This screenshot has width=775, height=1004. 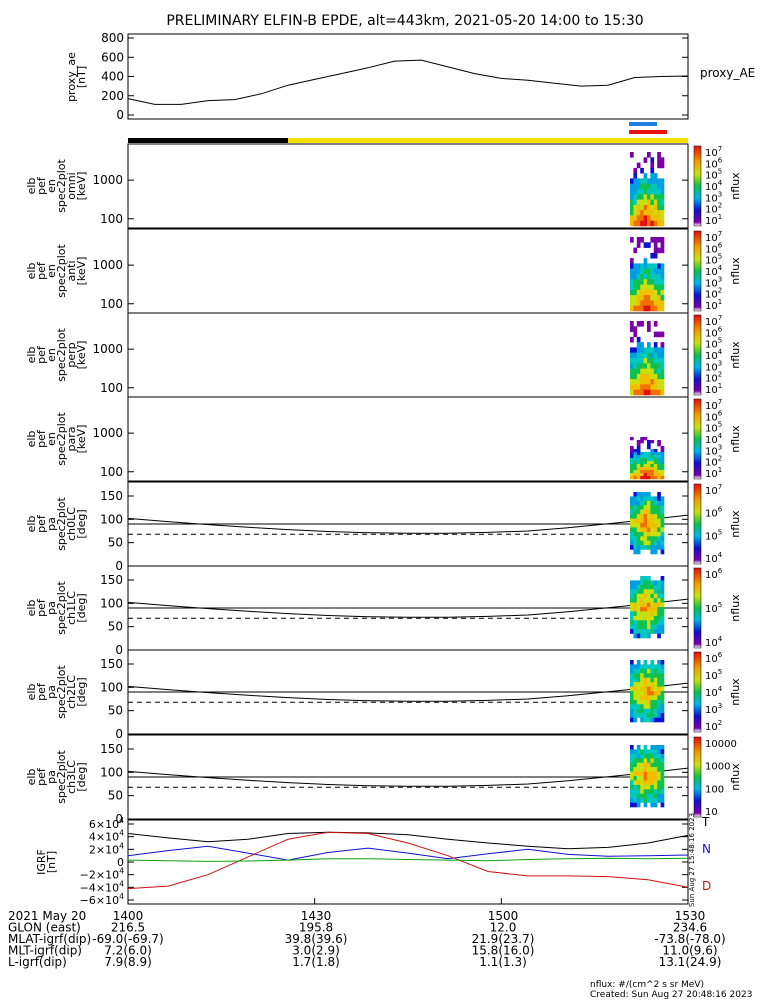 What do you see at coordinates (316, 951) in the screenshot?
I see `footer-row-value: 3.0(2.9)` at bounding box center [316, 951].